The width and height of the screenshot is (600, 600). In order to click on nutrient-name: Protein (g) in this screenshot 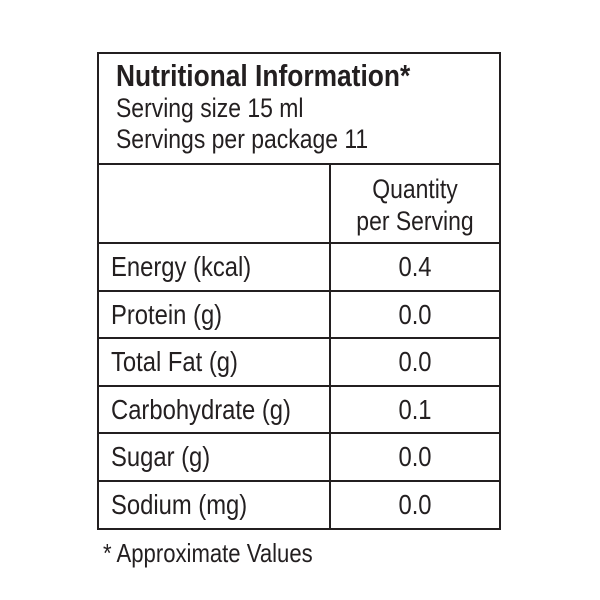, I will do `click(167, 314)`.